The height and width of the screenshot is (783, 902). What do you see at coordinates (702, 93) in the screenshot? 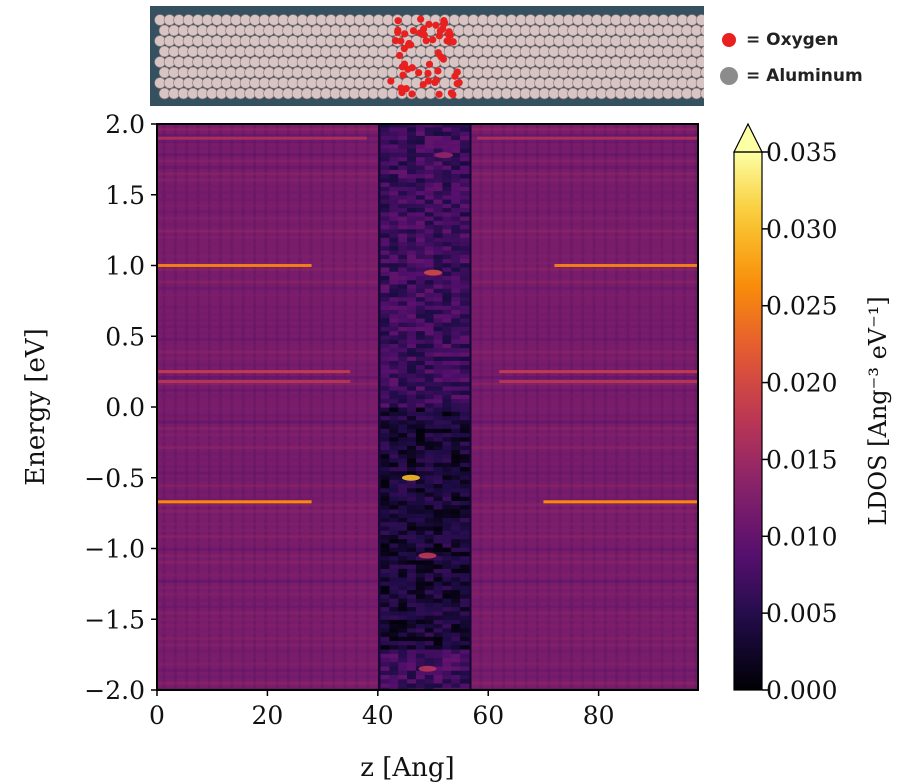
I see `aluminum-atom` at bounding box center [702, 93].